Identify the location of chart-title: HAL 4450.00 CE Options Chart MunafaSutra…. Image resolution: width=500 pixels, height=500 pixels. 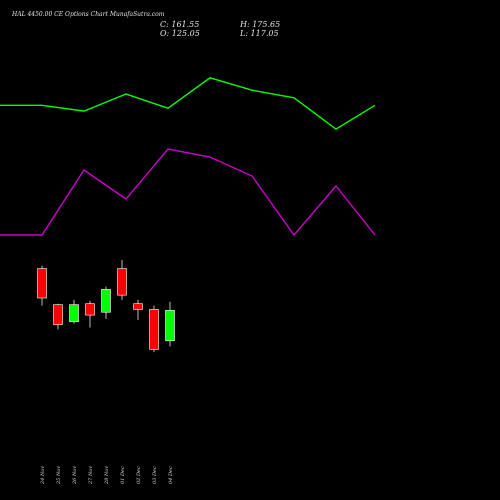
(88, 14).